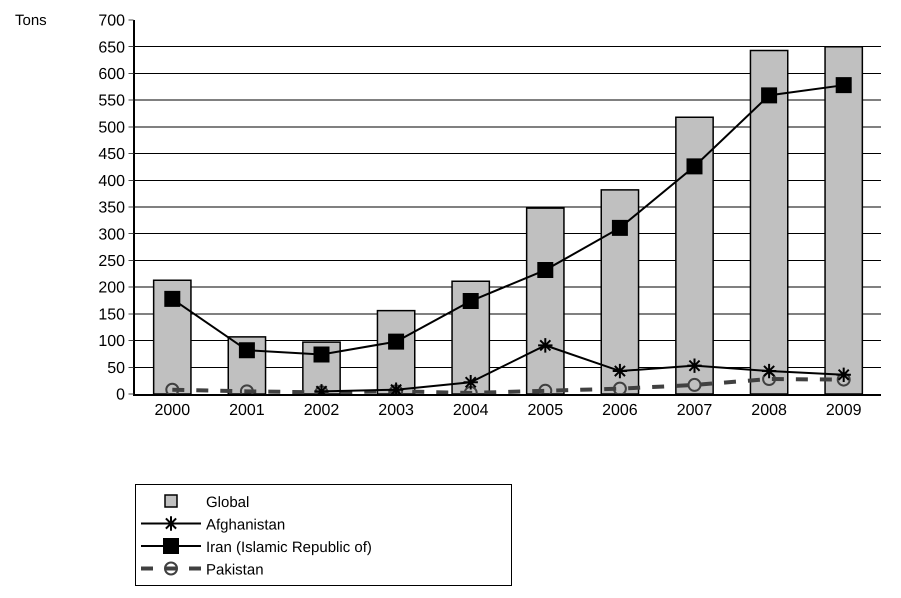 The height and width of the screenshot is (598, 901). I want to click on x-tick-label: 2002, so click(322, 410).